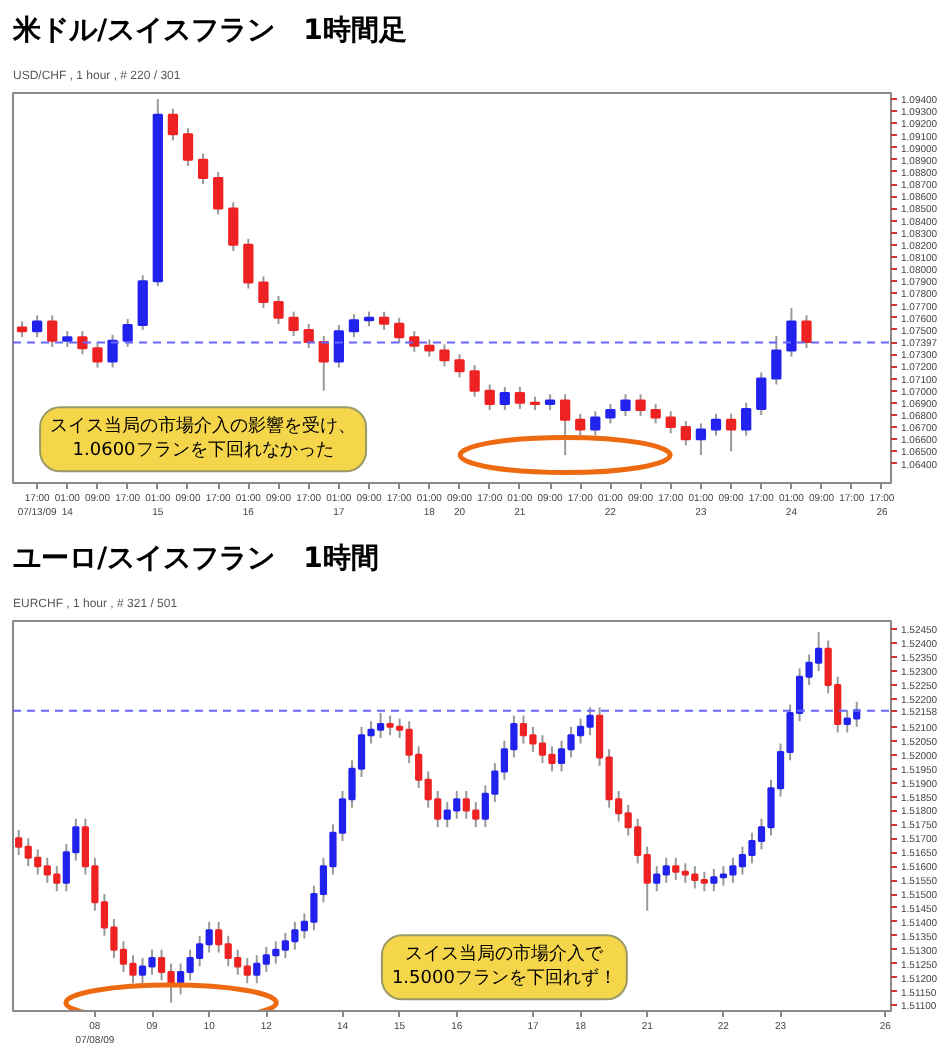 The image size is (942, 1058). Describe the element at coordinates (209, 31) in the screenshot. I see `chart-title: 米ドル/スイスフラン 1時間足` at that location.